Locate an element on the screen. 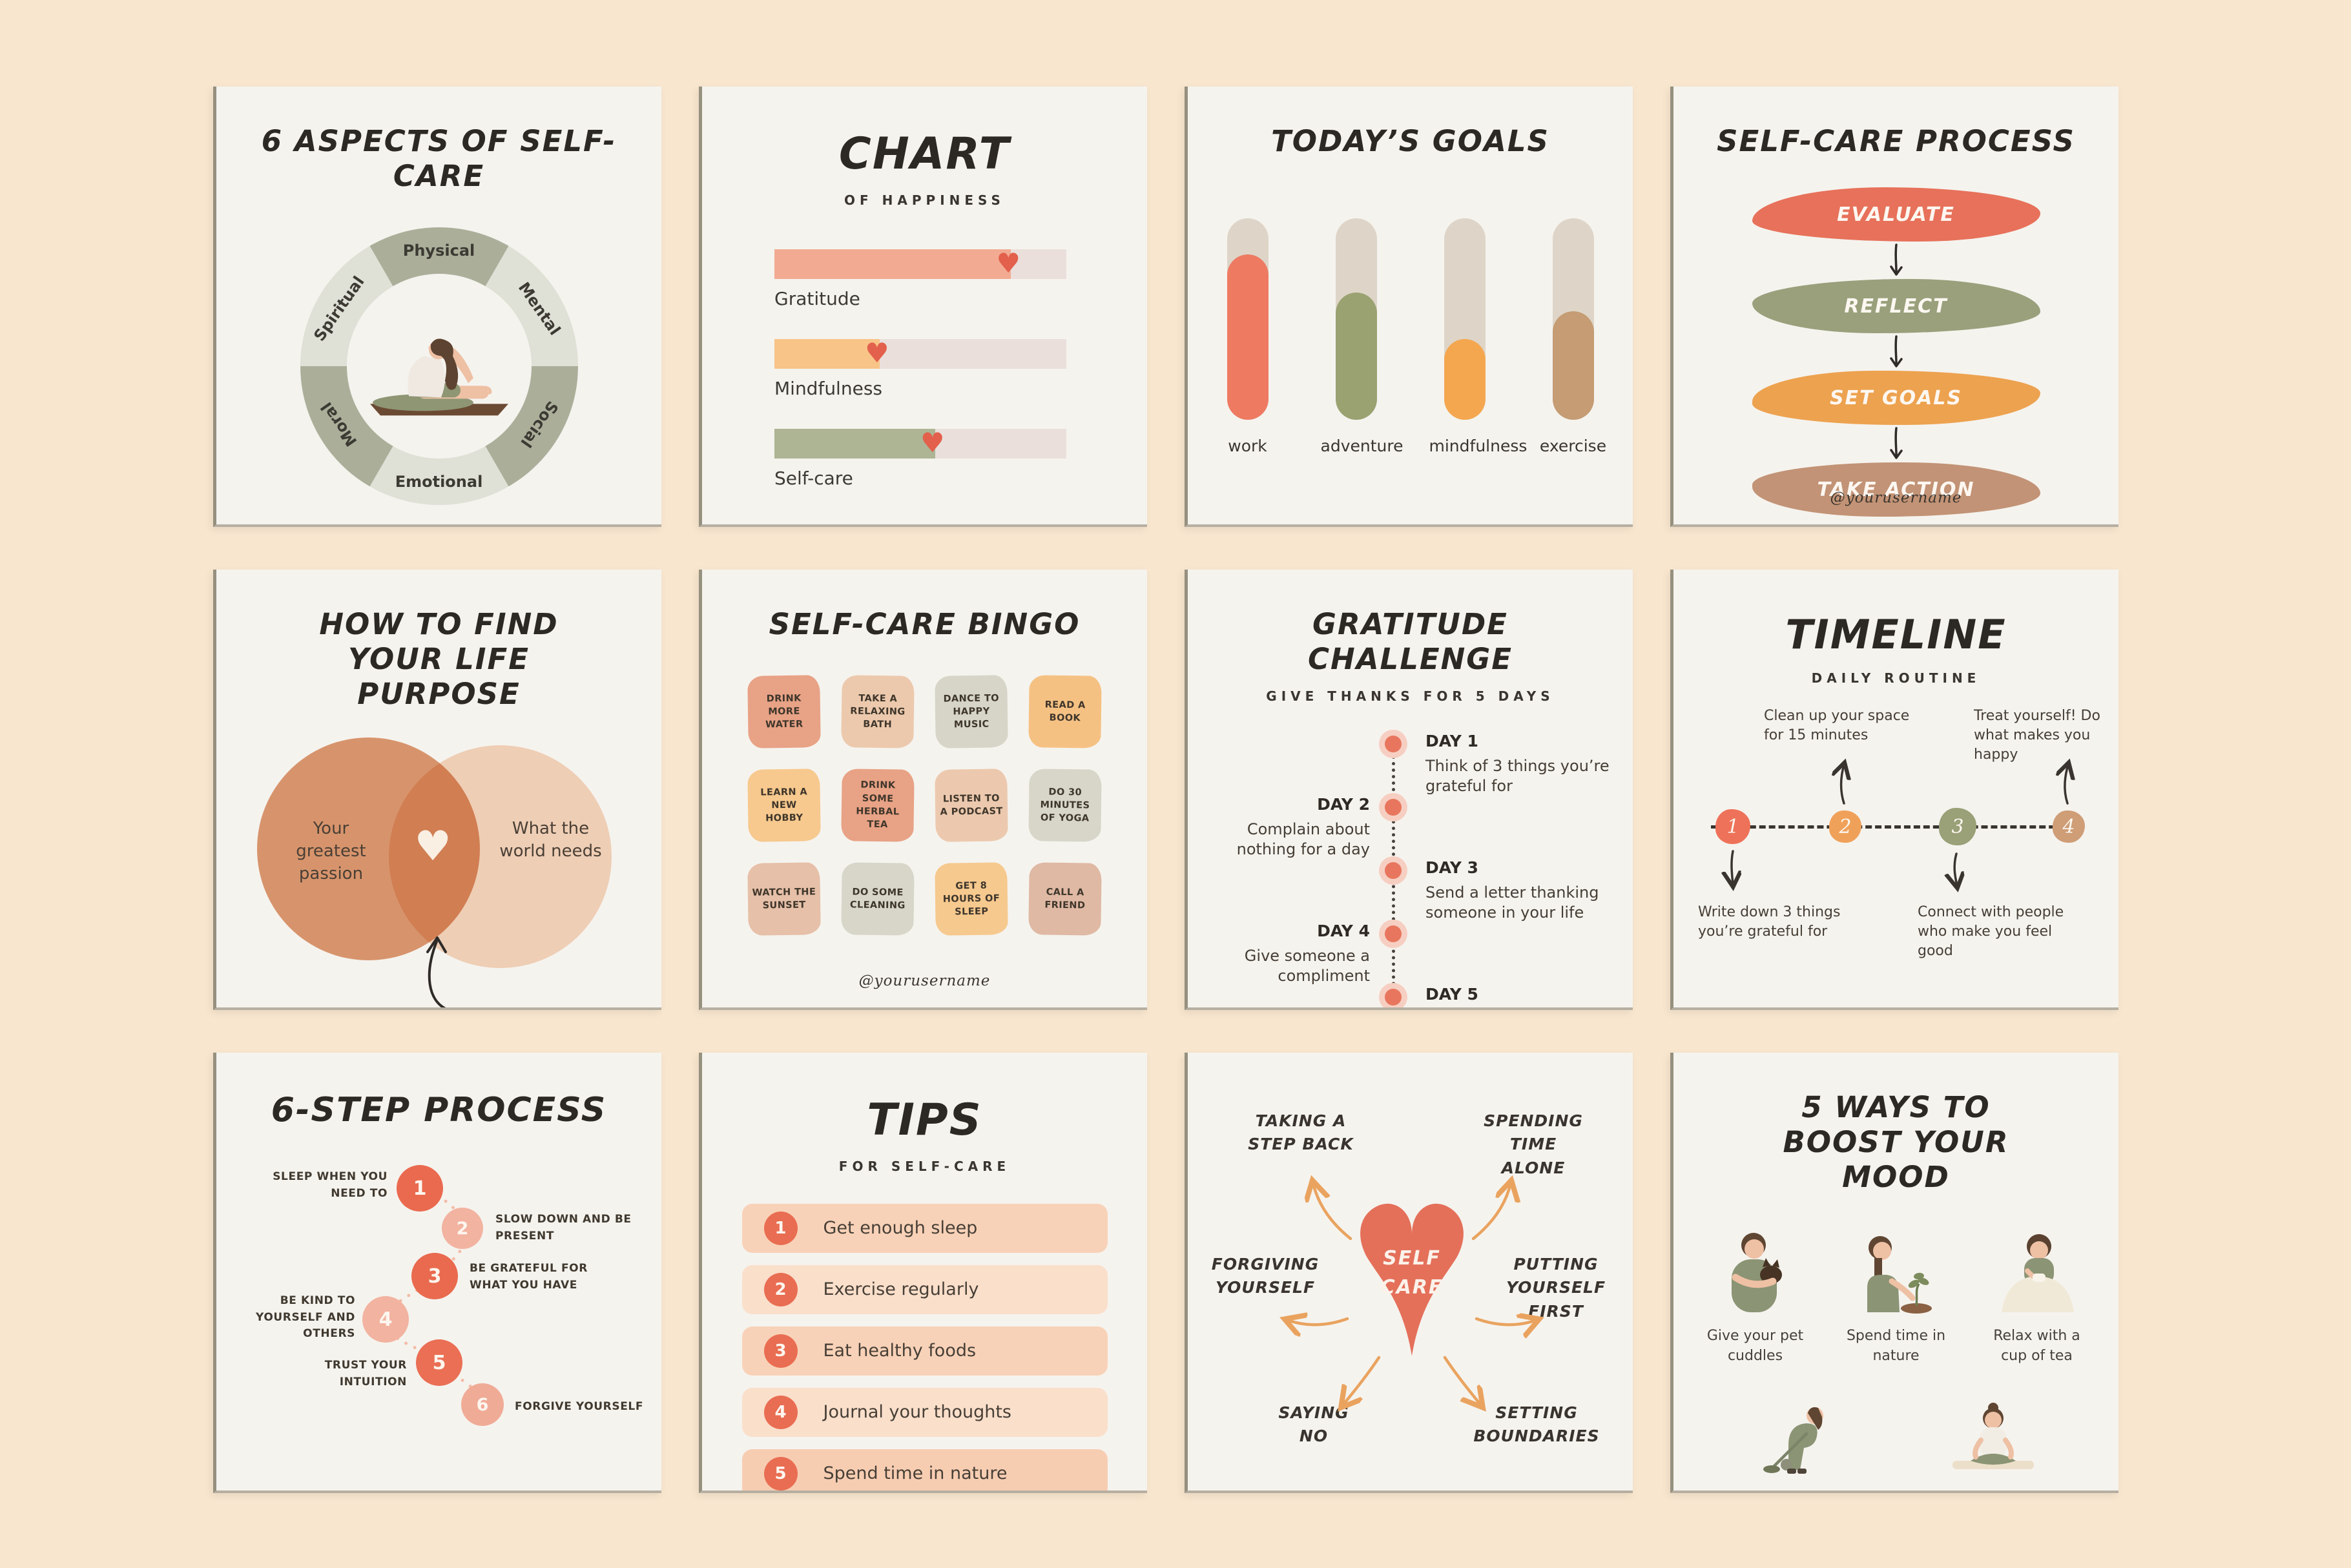  day-entry: DAY 4 Give someone a compliment is located at coordinates (1282, 953).